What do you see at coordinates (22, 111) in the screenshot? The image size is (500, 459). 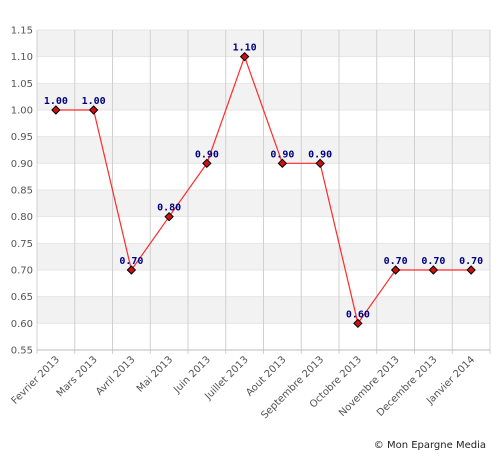 I see `y-tick-label: 1.00` at bounding box center [22, 111].